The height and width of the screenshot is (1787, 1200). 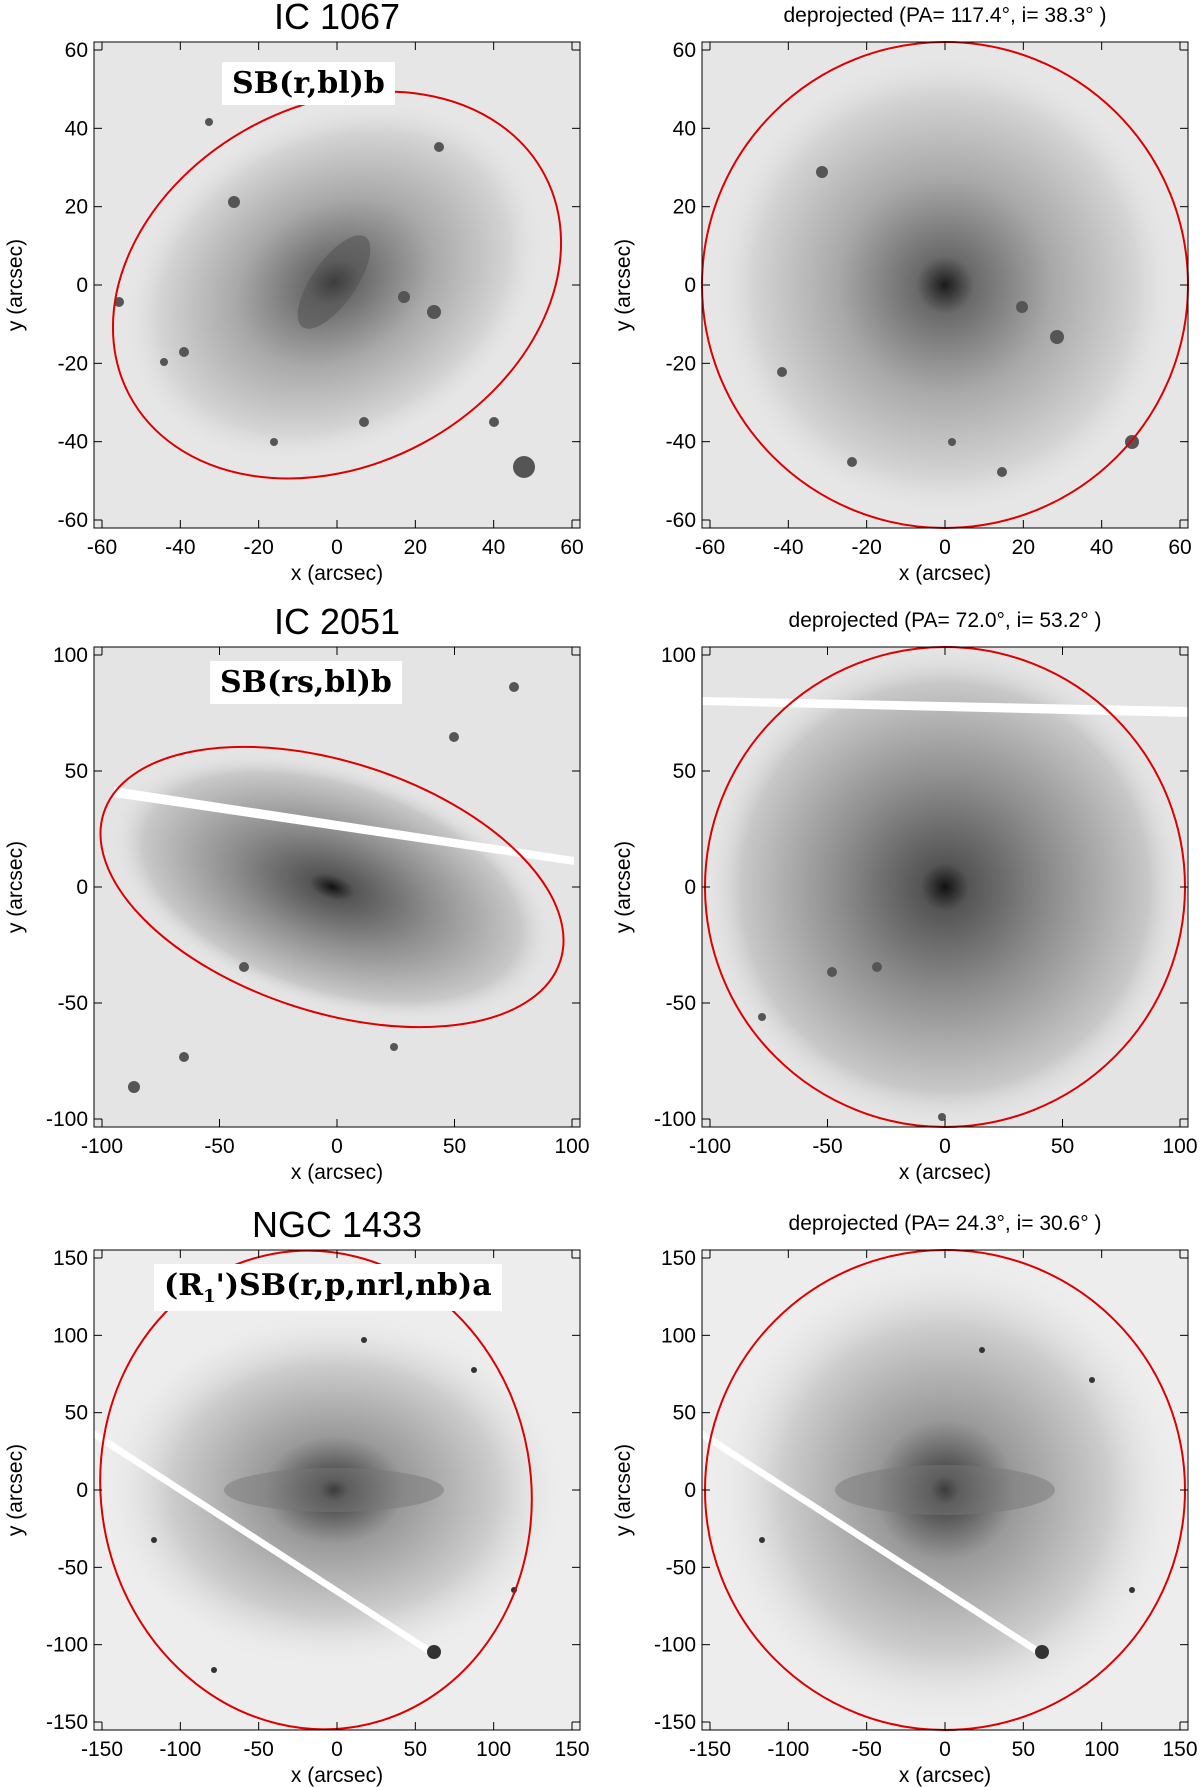 What do you see at coordinates (67, 1722) in the screenshot?
I see `y-tick-label: -150` at bounding box center [67, 1722].